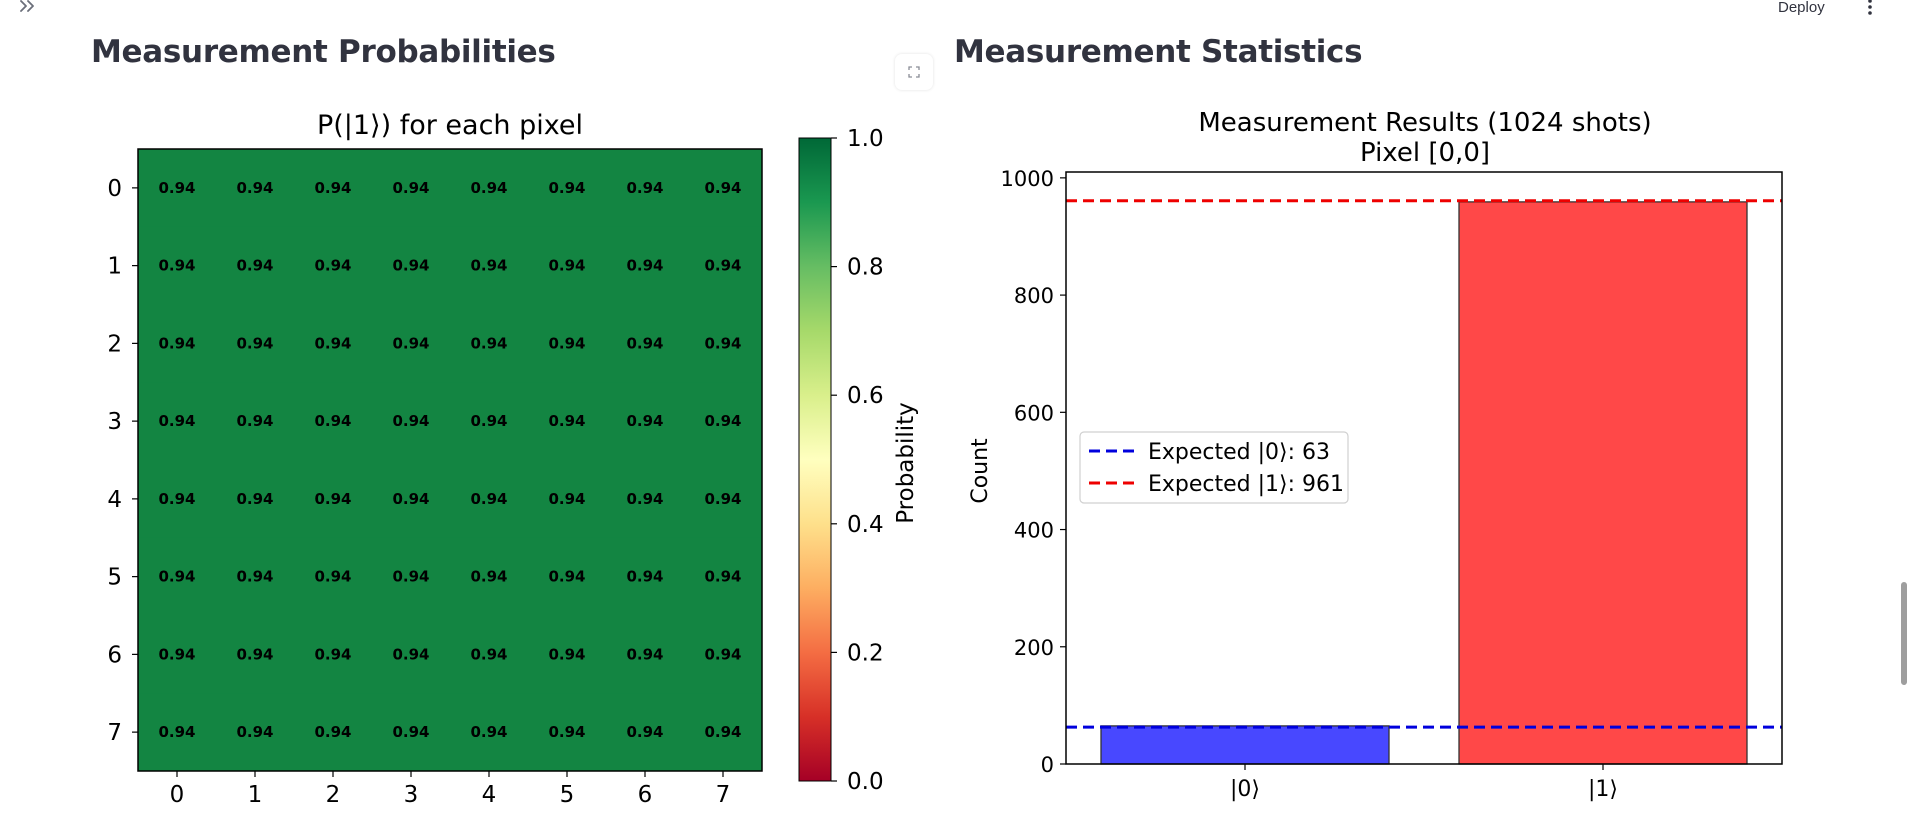 This screenshot has height=840, width=1909. Describe the element at coordinates (1034, 413) in the screenshot. I see `bar-y-tick-label: 600` at that location.